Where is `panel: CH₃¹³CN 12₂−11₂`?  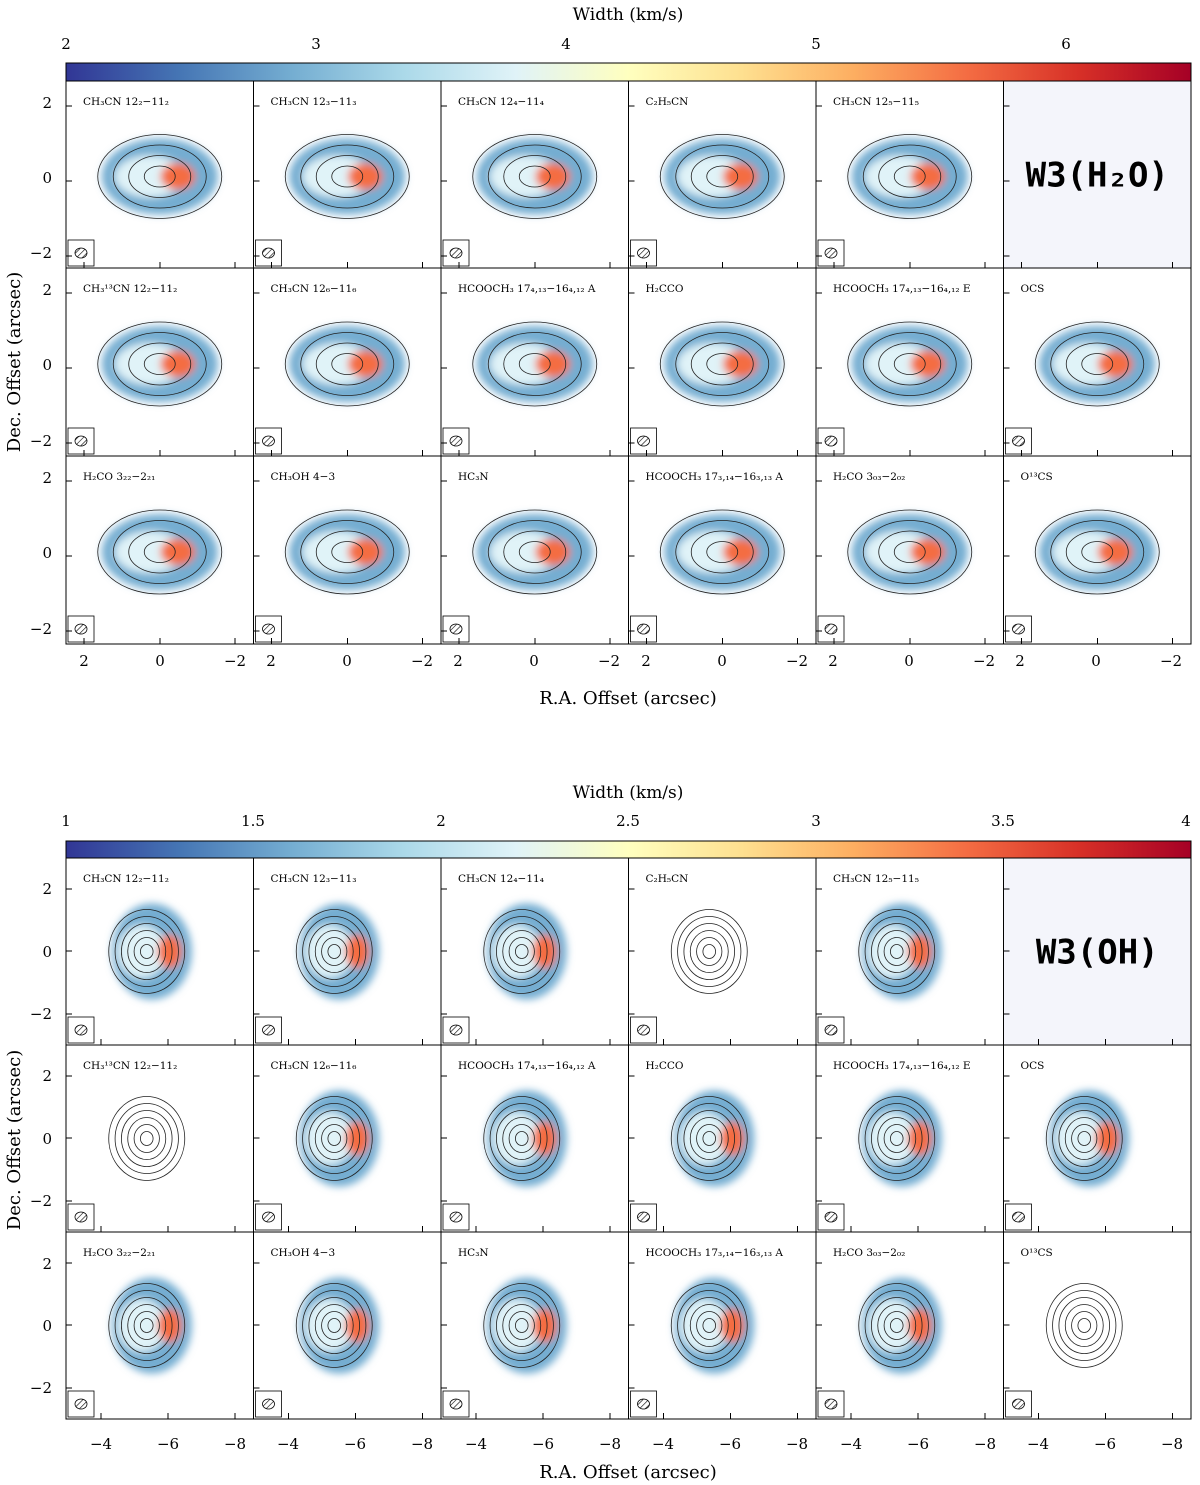
panel: CH₃¹³CN 12₂−11₂ is located at coordinates (159, 362).